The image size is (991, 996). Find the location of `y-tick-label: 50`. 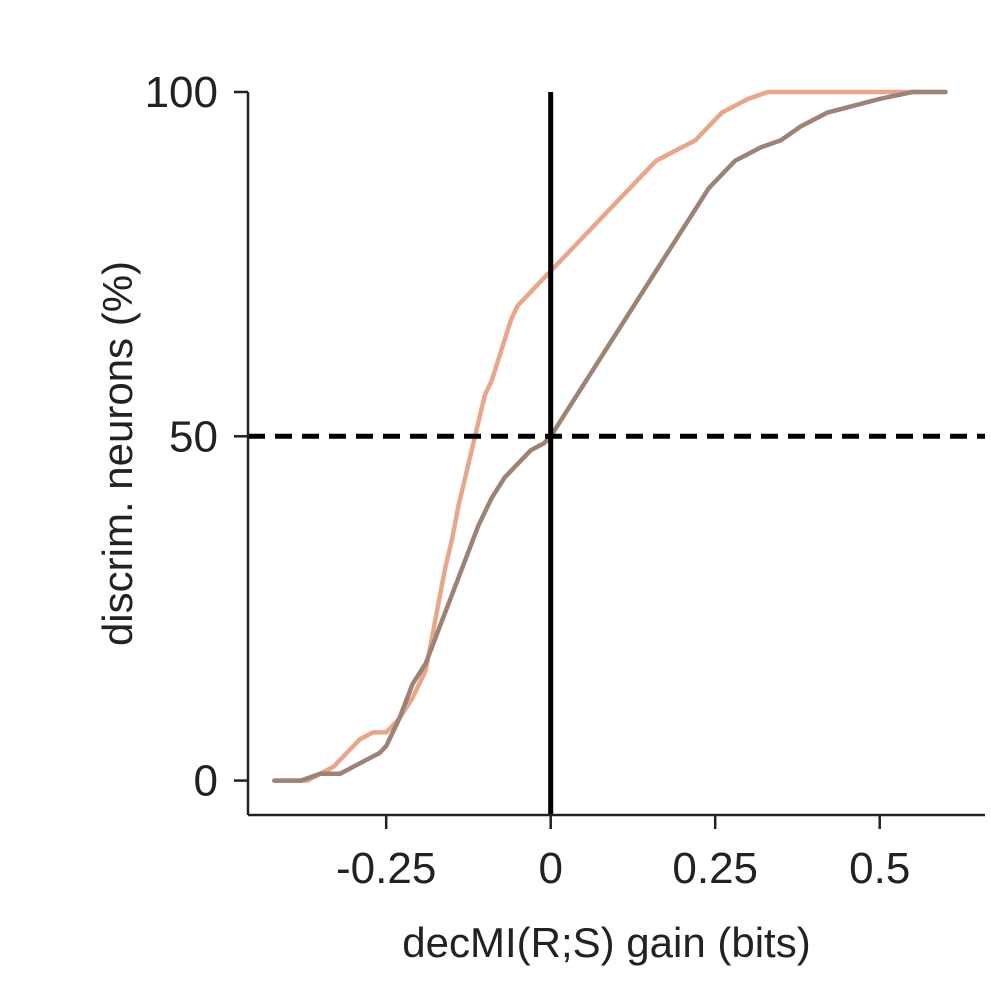

y-tick-label: 50 is located at coordinates (193, 436).